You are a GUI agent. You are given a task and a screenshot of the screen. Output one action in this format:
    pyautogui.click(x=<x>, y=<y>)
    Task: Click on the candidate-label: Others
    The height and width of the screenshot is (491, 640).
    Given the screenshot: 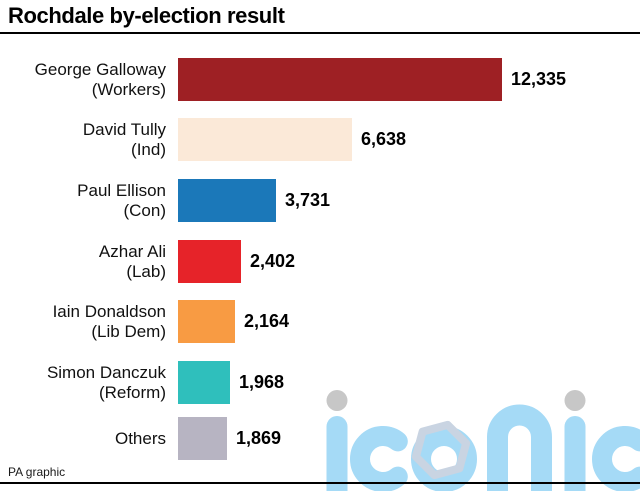 What is the action you would take?
    pyautogui.click(x=140, y=438)
    